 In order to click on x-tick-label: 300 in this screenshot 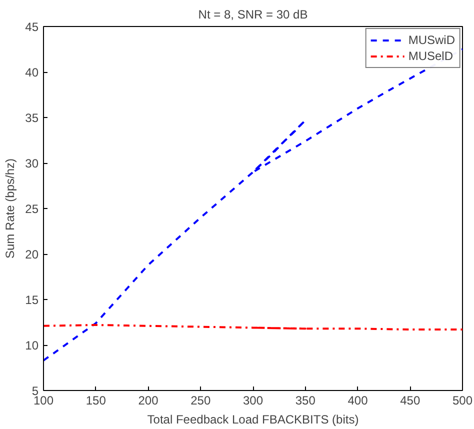, I will do `click(253, 401)`.